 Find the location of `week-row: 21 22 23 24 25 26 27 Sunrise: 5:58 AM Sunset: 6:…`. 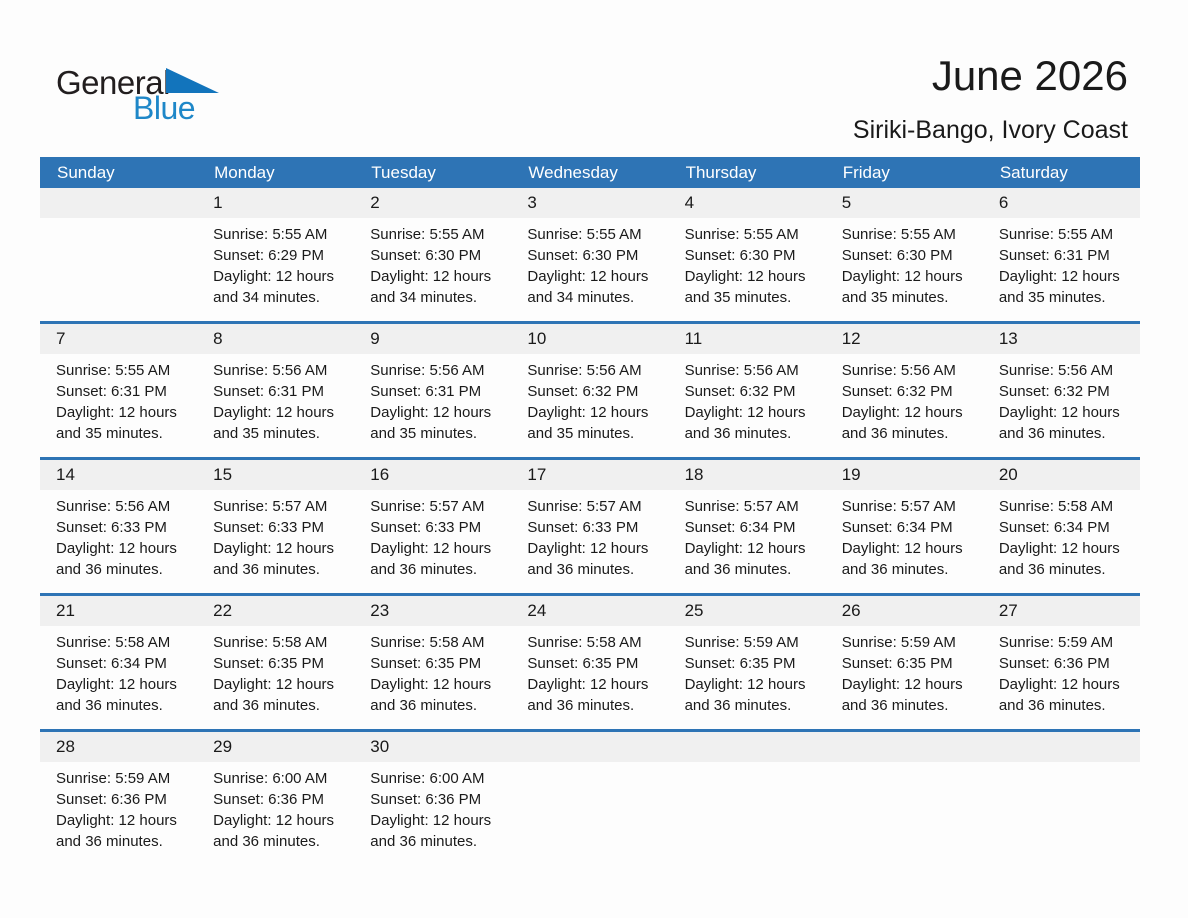

week-row: 21 22 23 24 25 26 27 Sunrise: 5:58 AM Sunset: 6:… is located at coordinates (590, 661).